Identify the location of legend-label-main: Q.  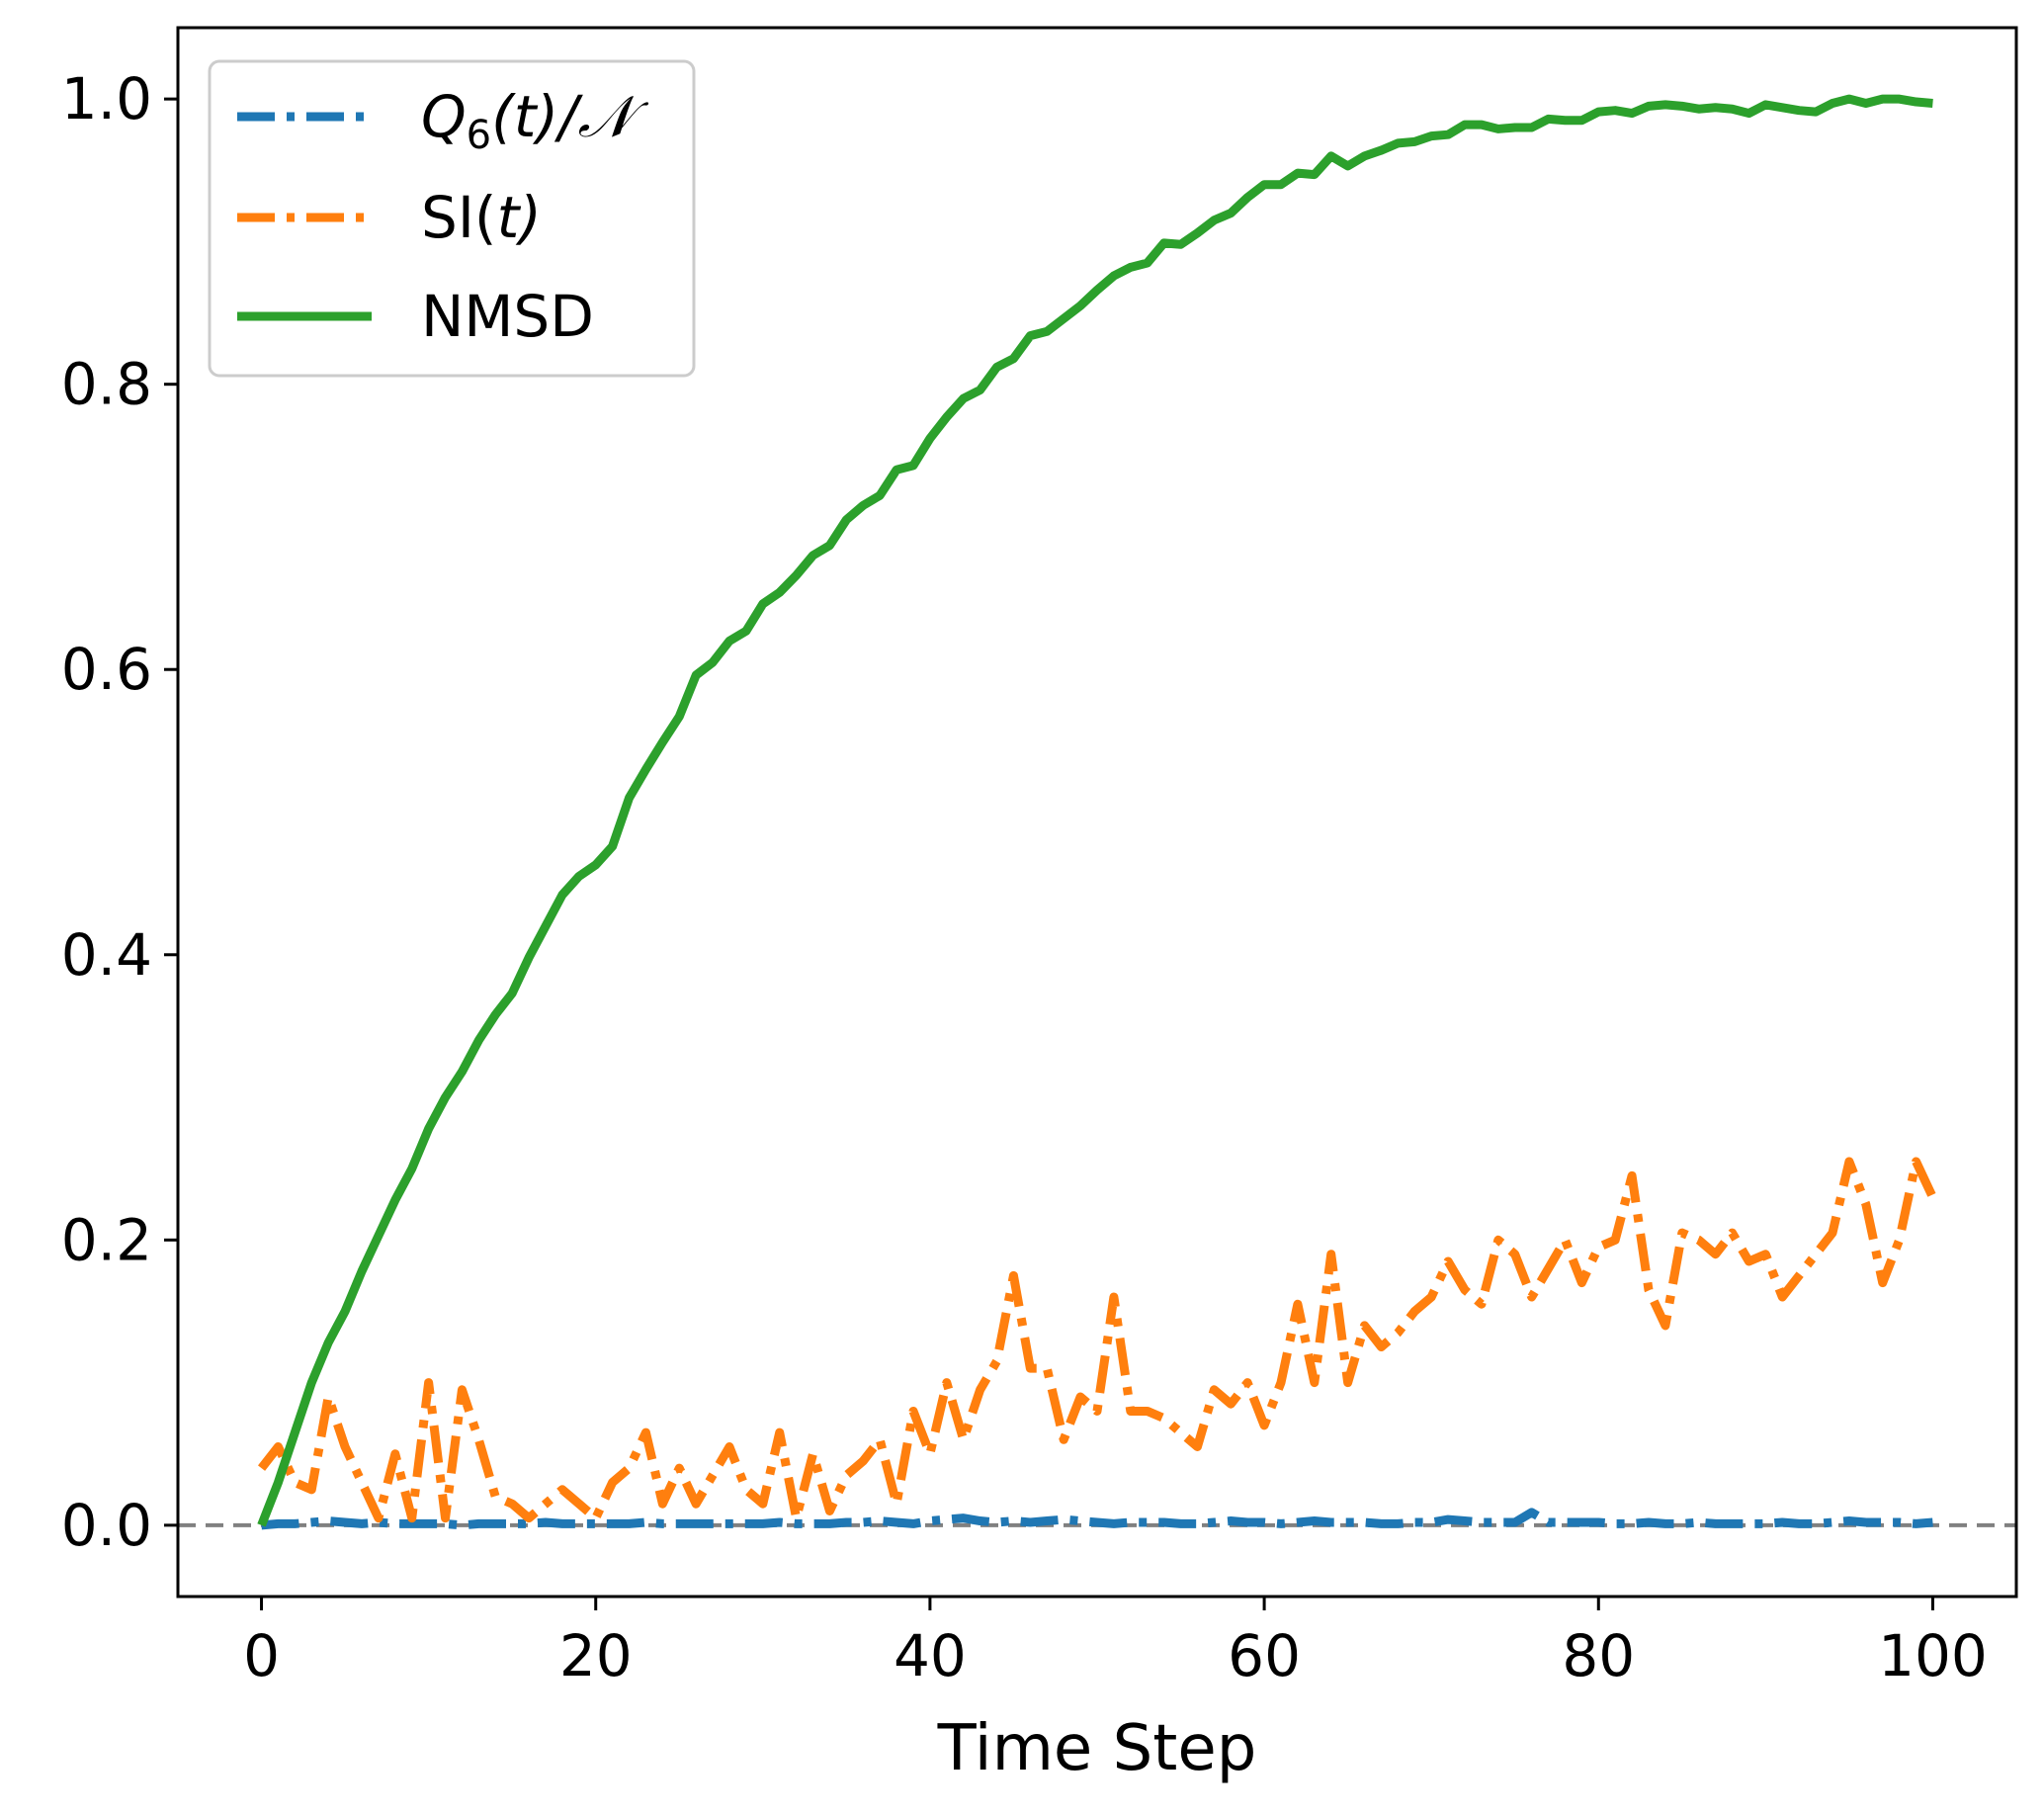
(444, 116).